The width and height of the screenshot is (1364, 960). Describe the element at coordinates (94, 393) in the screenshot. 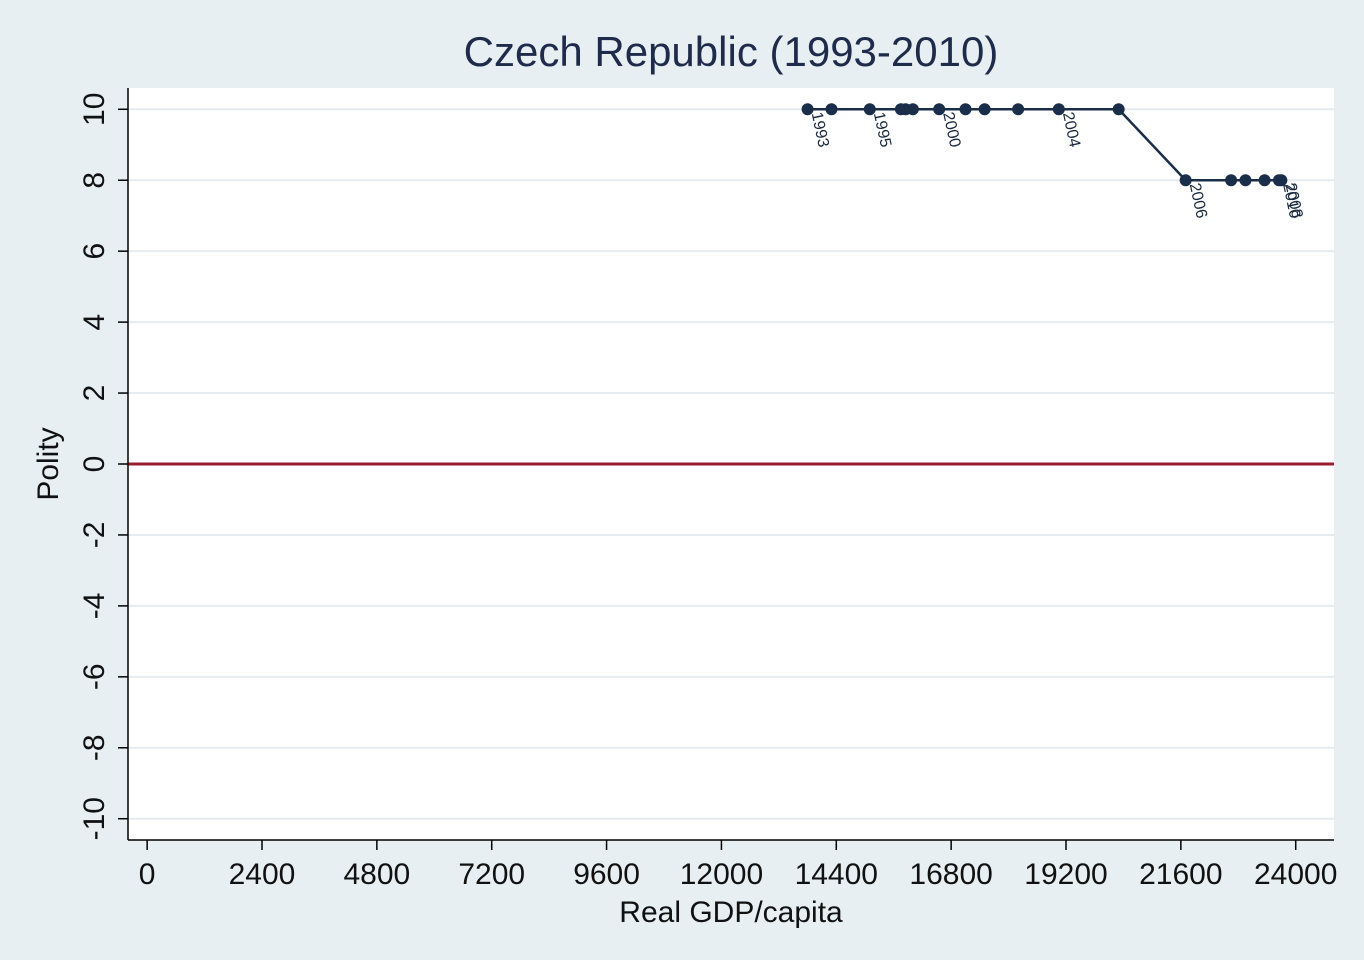

I see `y-tick-label: 2` at that location.